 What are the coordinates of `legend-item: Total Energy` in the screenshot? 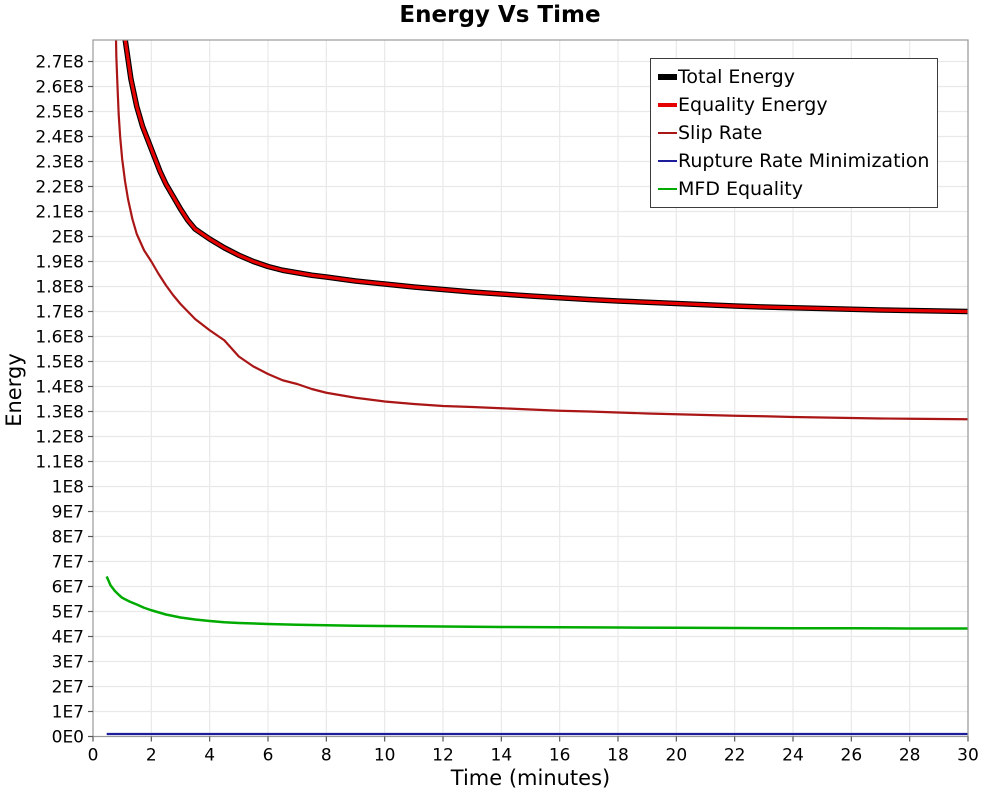 It's located at (793, 77).